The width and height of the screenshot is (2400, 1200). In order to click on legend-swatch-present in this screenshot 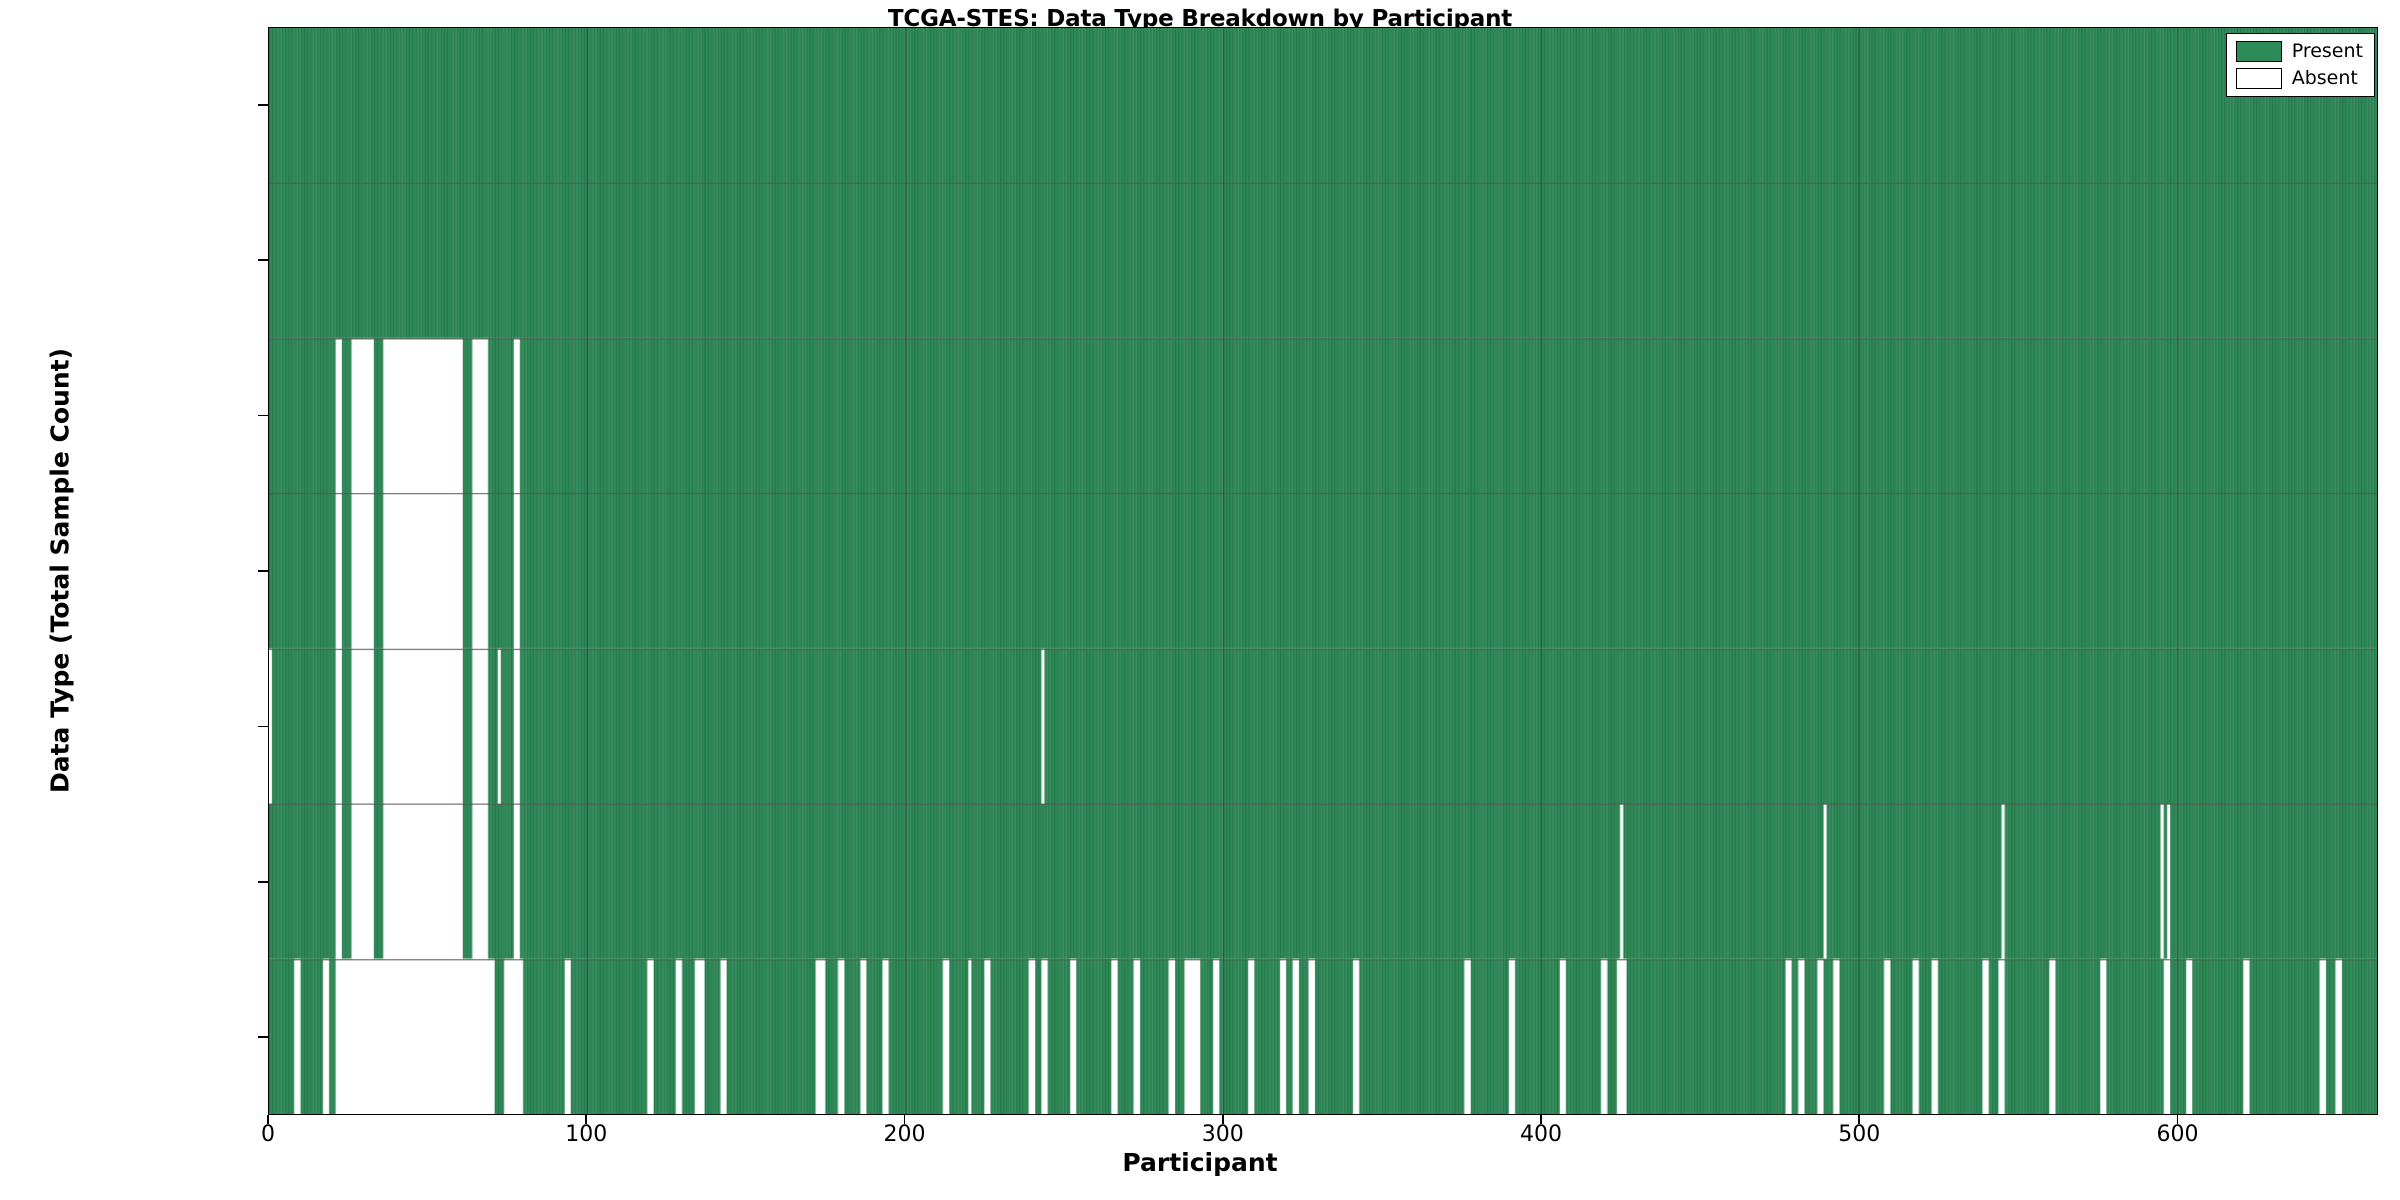, I will do `click(2258, 51)`.